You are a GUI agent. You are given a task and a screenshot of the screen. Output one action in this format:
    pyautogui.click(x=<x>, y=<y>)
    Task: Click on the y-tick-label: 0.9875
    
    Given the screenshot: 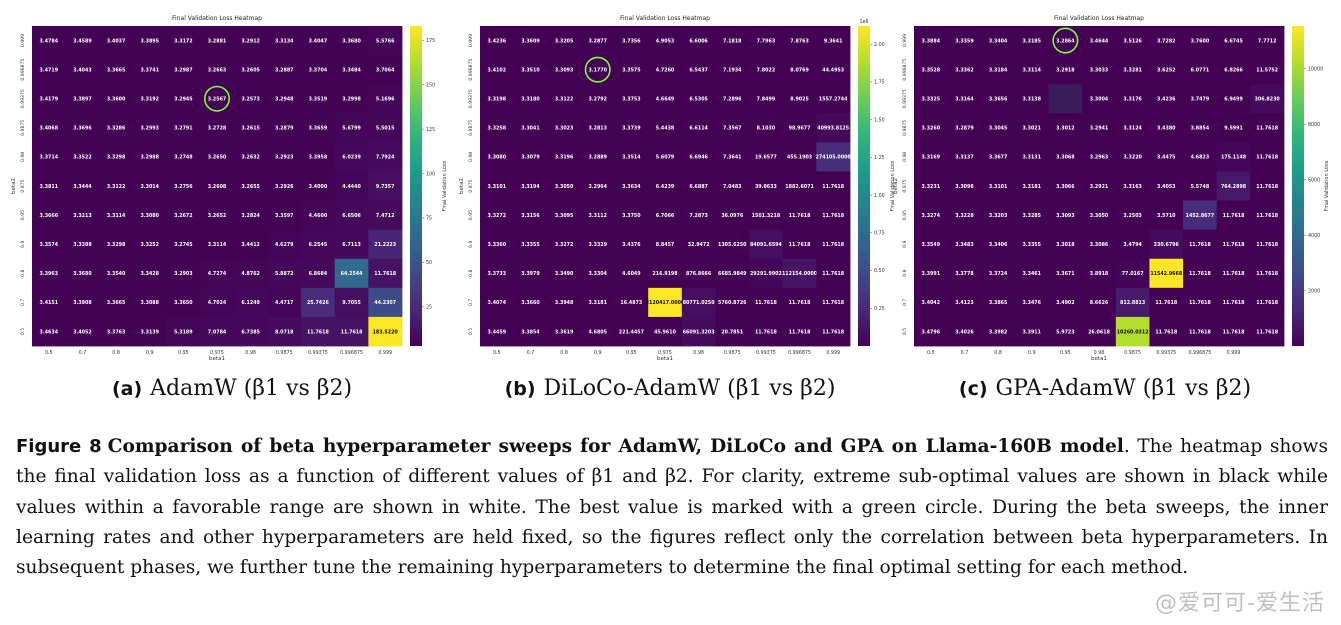 What is the action you would take?
    pyautogui.click(x=905, y=128)
    